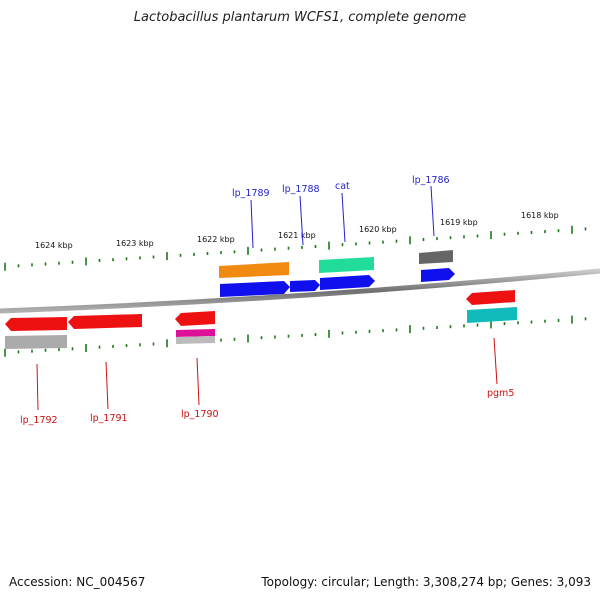  What do you see at coordinates (431, 180) in the screenshot?
I see `gene-label-lp-1786: lp_1786` at bounding box center [431, 180].